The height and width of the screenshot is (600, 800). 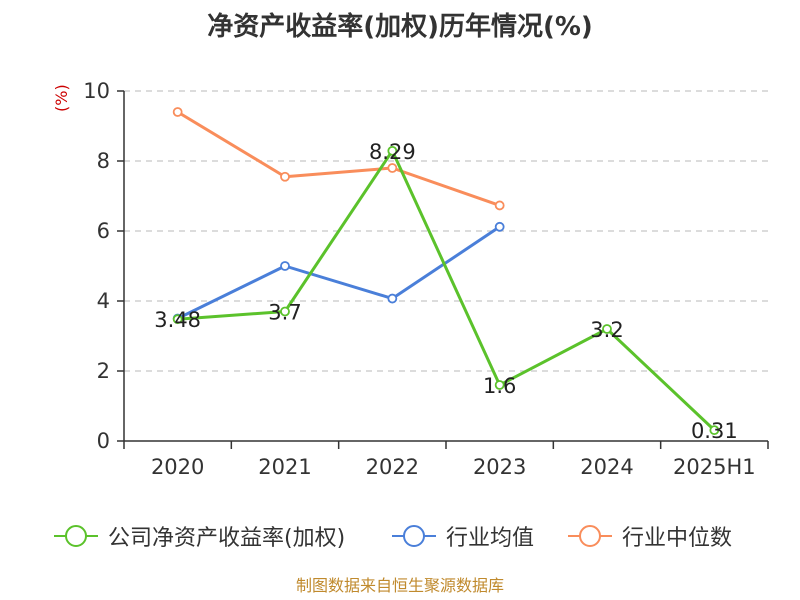 I want to click on legend-industry-median-marker, so click(x=590, y=536).